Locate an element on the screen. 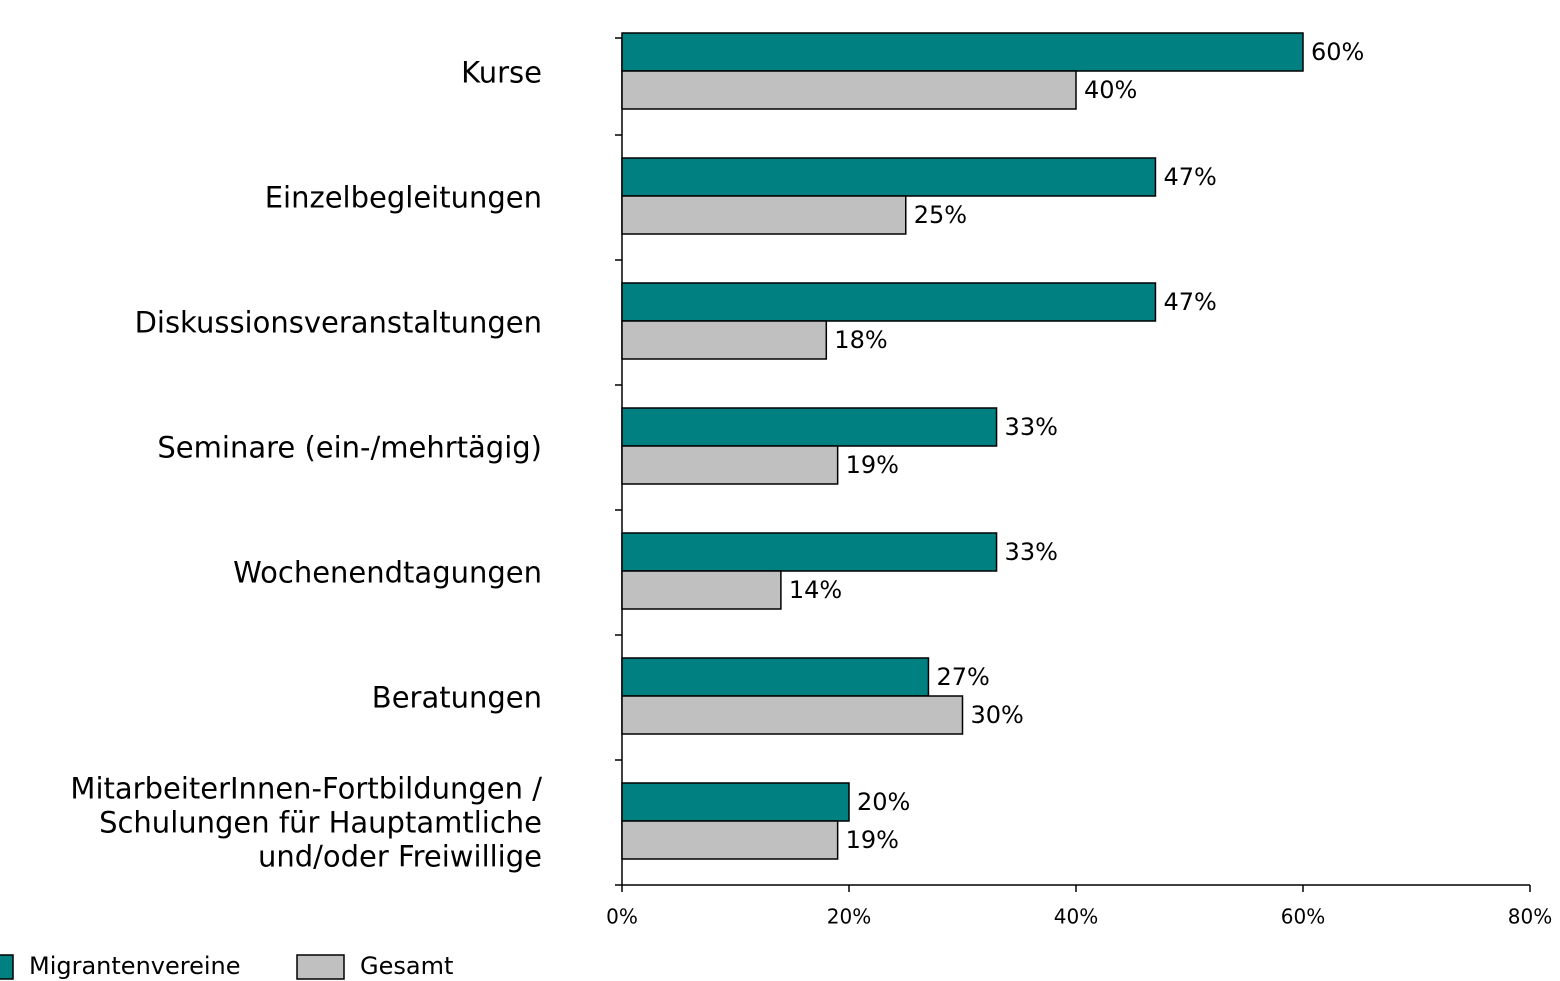  data-label: 14% is located at coordinates (815, 590).